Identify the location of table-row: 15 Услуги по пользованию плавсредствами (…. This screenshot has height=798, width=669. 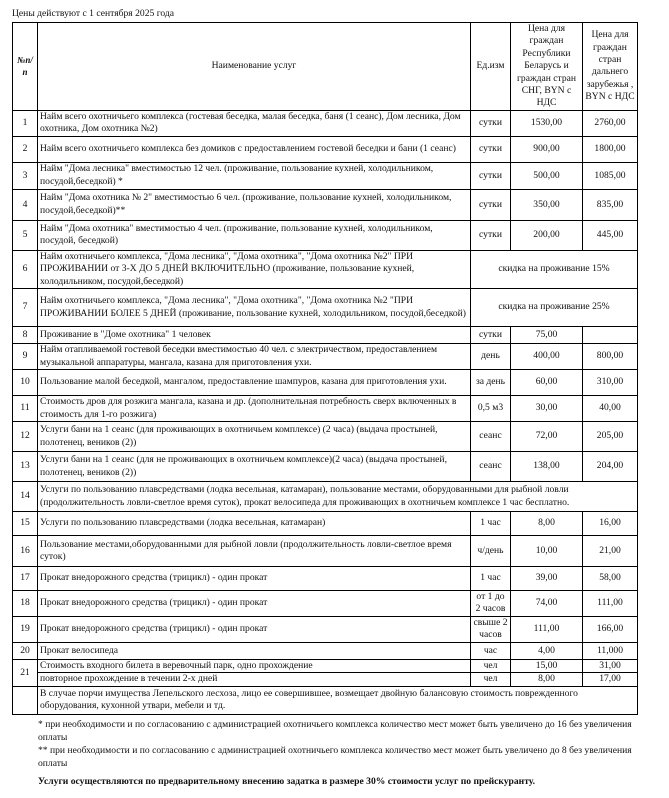
(325, 524).